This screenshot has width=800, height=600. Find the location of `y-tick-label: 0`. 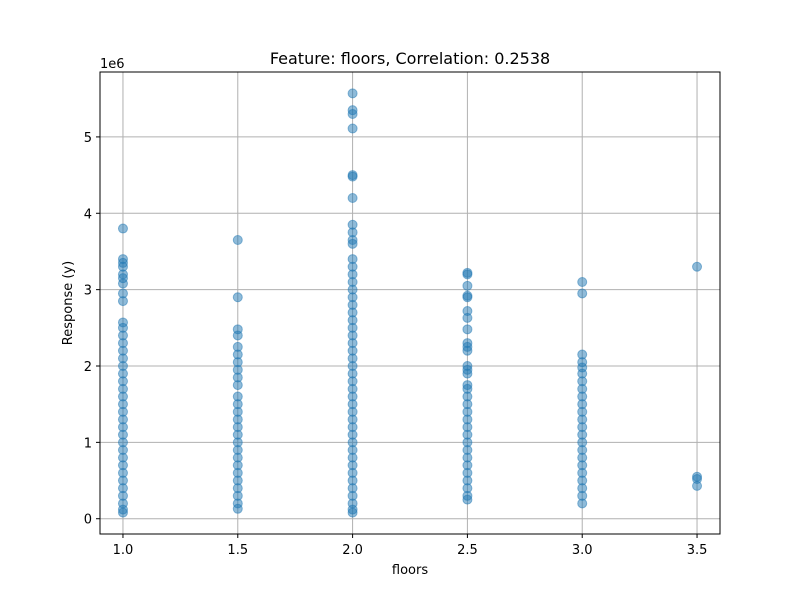

y-tick-label: 0 is located at coordinates (88, 520).